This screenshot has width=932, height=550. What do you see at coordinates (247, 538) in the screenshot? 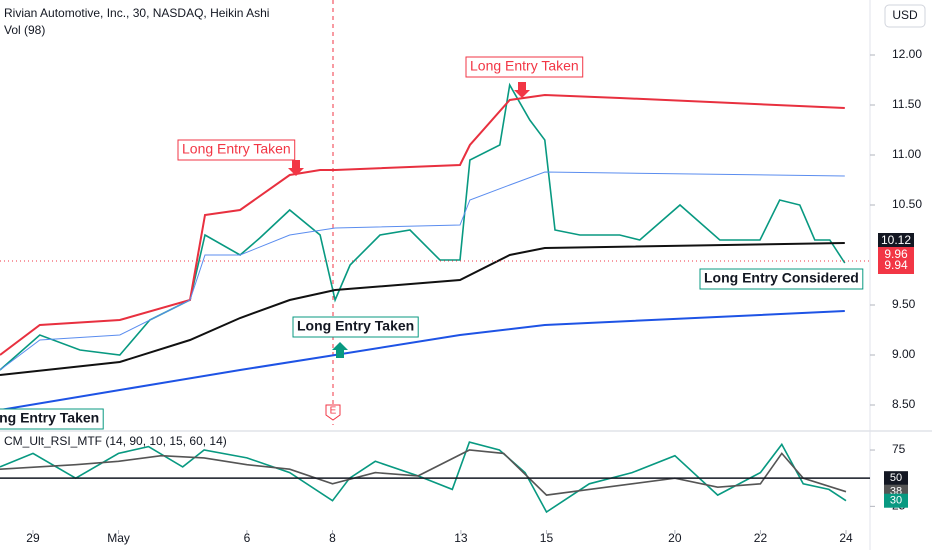
I see `x-tick-label: 6` at bounding box center [247, 538].